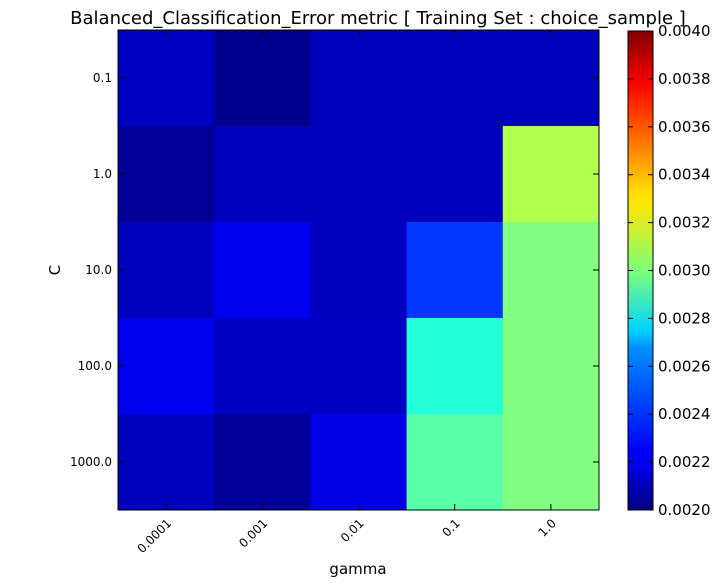  Describe the element at coordinates (684, 414) in the screenshot. I see `colorbar-tick-label: 0.0024` at that location.